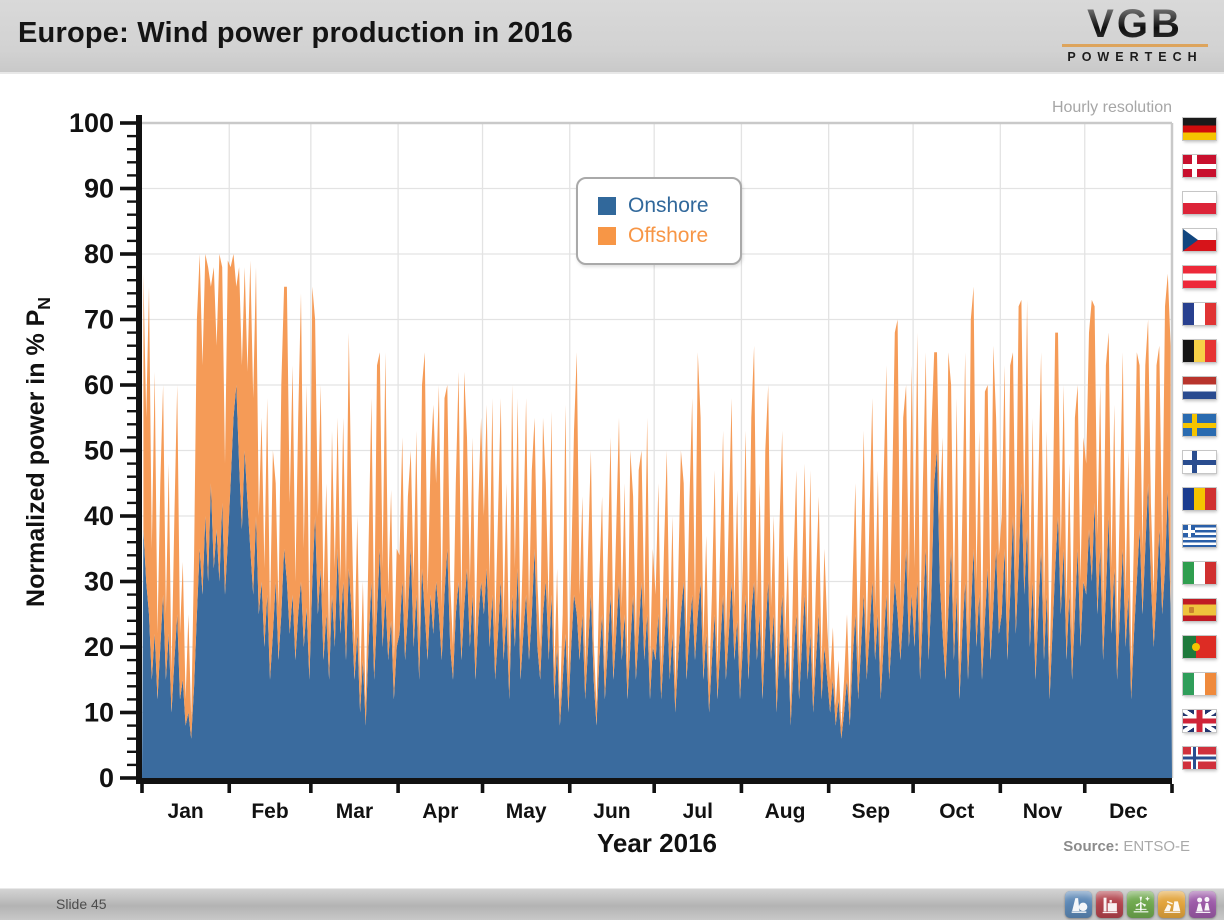 The height and width of the screenshot is (920, 1224). What do you see at coordinates (99, 582) in the screenshot?
I see `svg-text: 30` at bounding box center [99, 582].